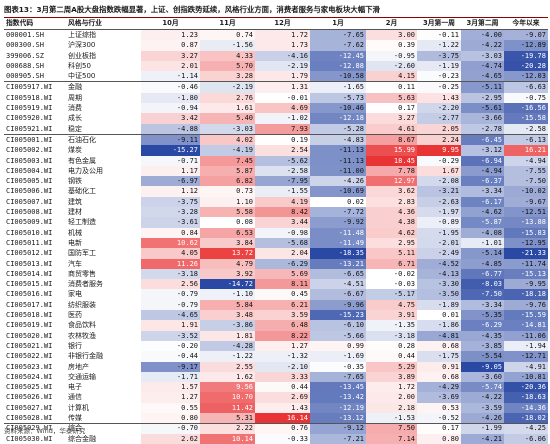 The width and height of the screenshot is (550, 444). Describe the element at coordinates (170, 129) in the screenshot. I see `value-cell: -4.88` at that location.